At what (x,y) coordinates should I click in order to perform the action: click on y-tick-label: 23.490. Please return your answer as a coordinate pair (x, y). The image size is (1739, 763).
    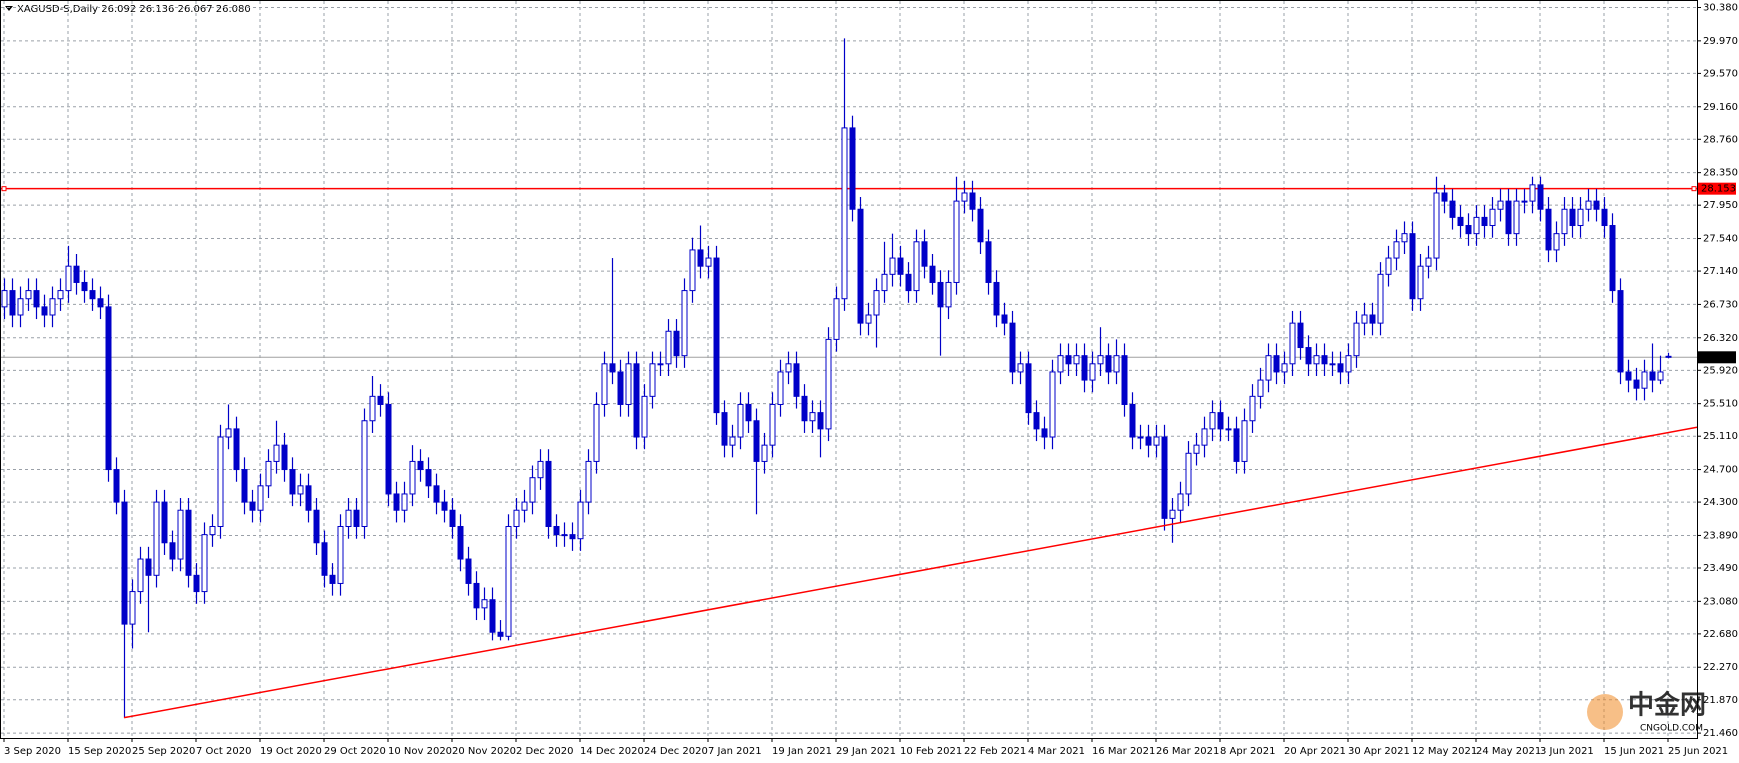
    Looking at the image, I should click on (1720, 568).